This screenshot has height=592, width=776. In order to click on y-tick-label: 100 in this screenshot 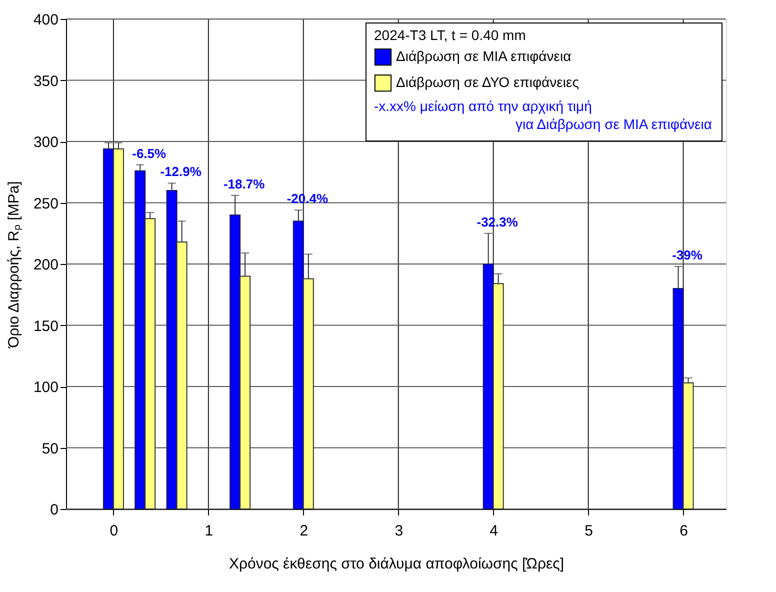, I will do `click(45, 387)`.